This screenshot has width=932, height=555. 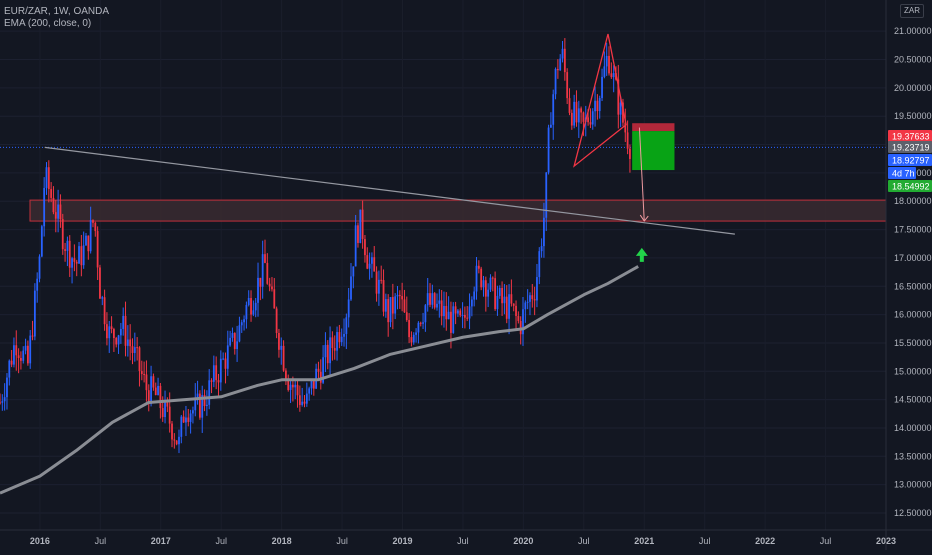 I want to click on take-profit-zone, so click(x=653, y=151).